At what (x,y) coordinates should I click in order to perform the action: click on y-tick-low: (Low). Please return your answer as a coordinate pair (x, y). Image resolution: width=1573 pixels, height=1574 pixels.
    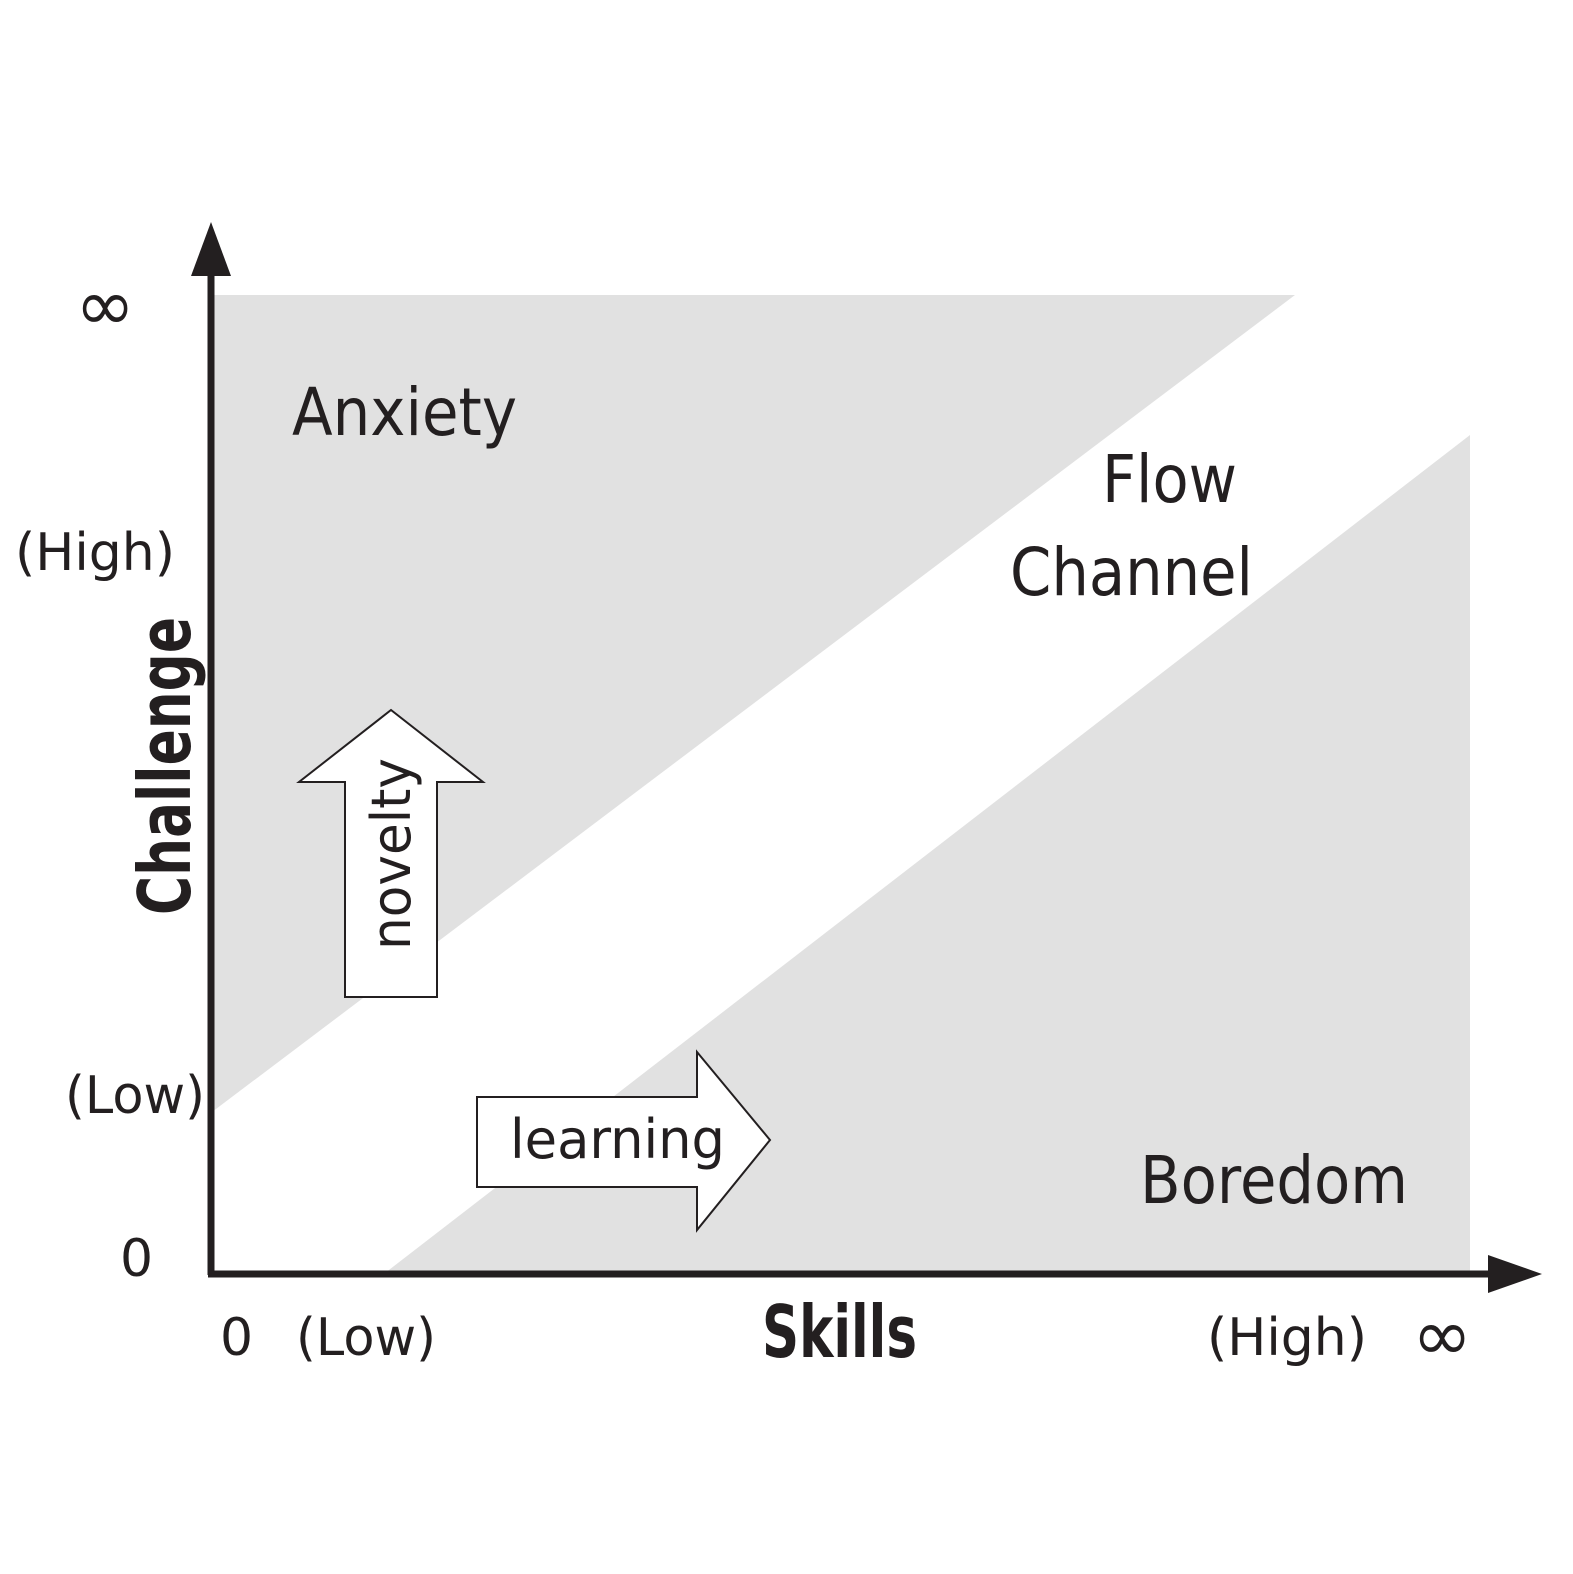
    Looking at the image, I should click on (135, 1096).